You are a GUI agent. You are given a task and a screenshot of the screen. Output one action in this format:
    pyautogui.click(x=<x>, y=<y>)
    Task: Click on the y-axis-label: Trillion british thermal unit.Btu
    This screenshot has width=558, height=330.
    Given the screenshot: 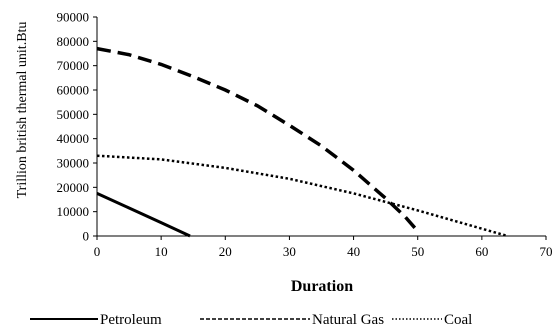 What is the action you would take?
    pyautogui.click(x=22, y=110)
    